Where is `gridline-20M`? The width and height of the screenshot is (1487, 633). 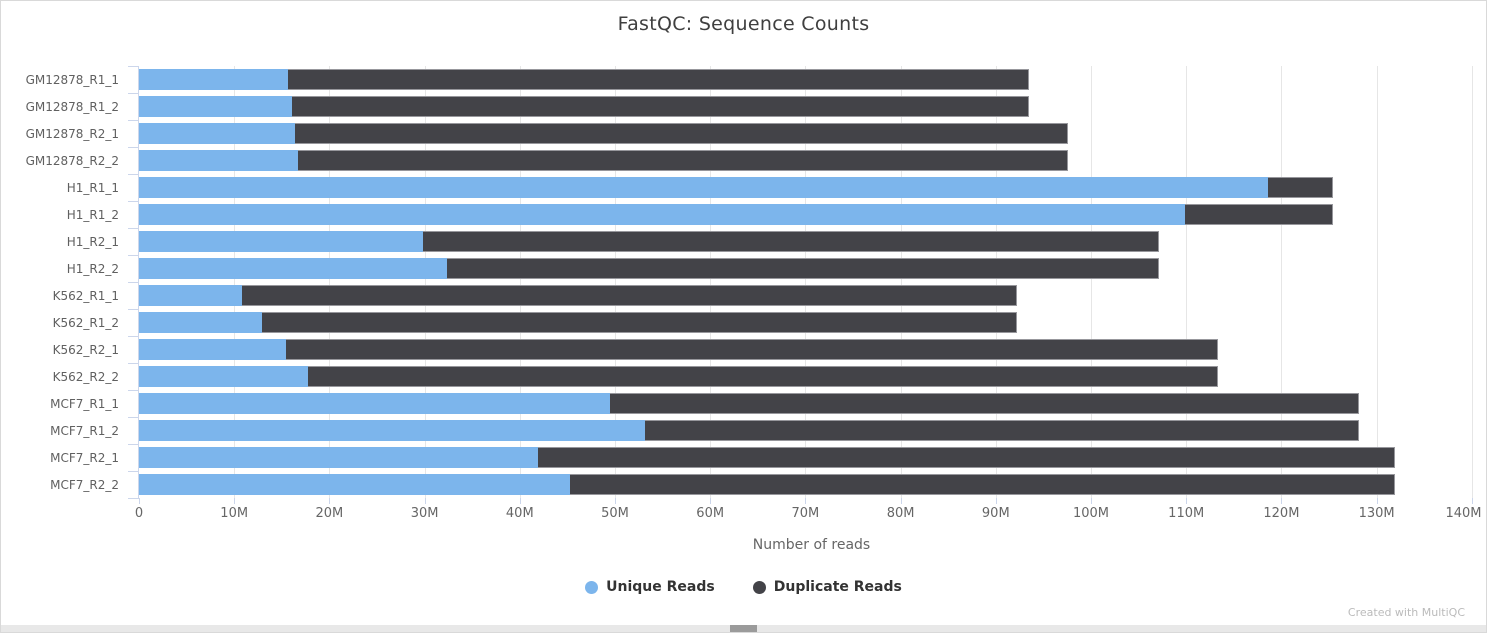 gridline-20M is located at coordinates (330, 282).